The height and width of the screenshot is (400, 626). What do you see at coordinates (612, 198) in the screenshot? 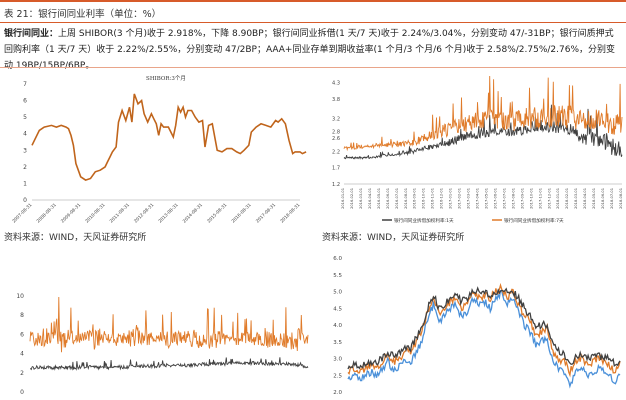
I see `x-tick-label: 2018-07-01` at bounding box center [612, 198].